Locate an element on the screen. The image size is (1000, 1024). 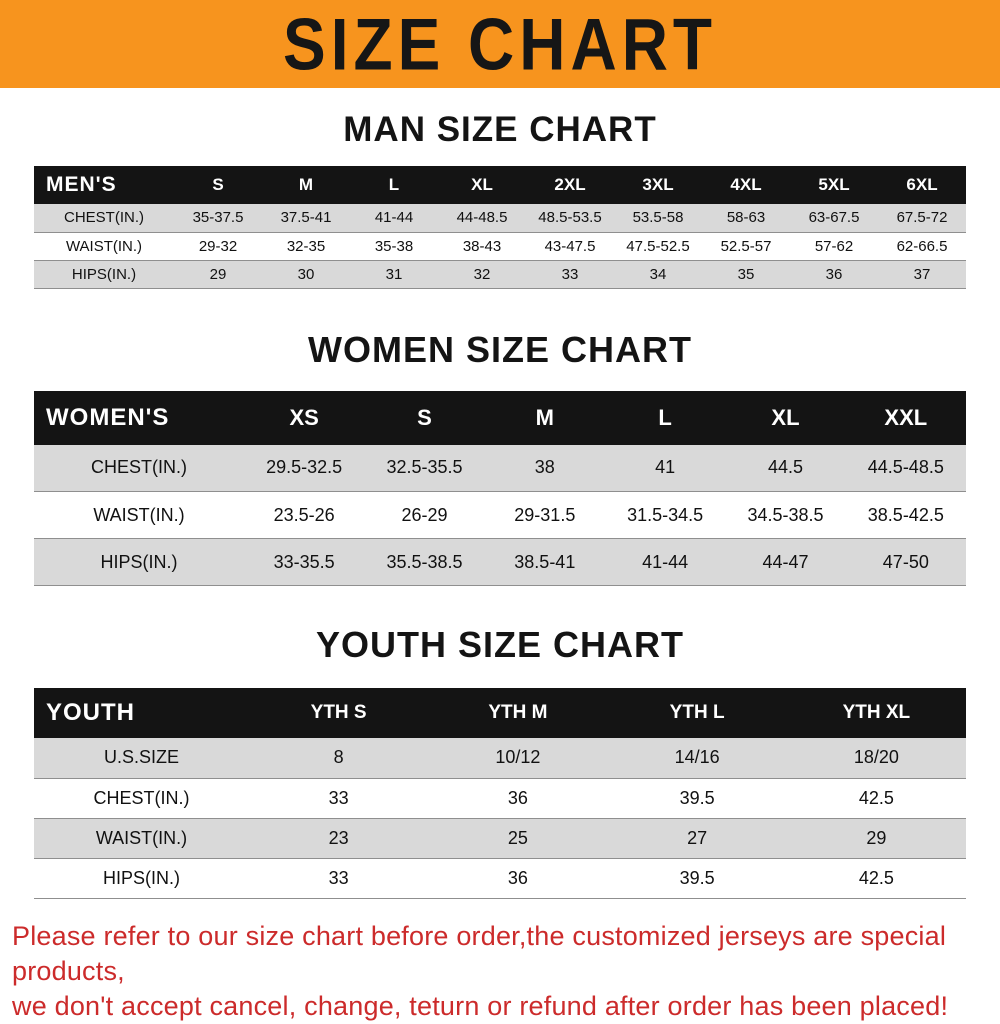
measurement-cell: 23 is located at coordinates (338, 837).